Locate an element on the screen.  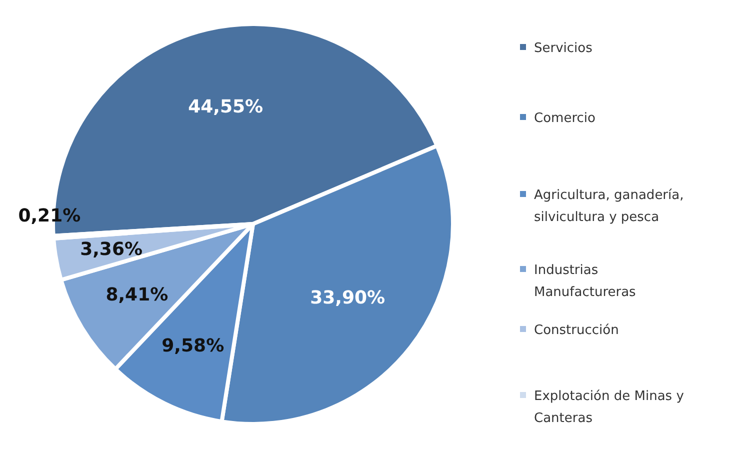
data-label: 9,58% is located at coordinates (193, 345).